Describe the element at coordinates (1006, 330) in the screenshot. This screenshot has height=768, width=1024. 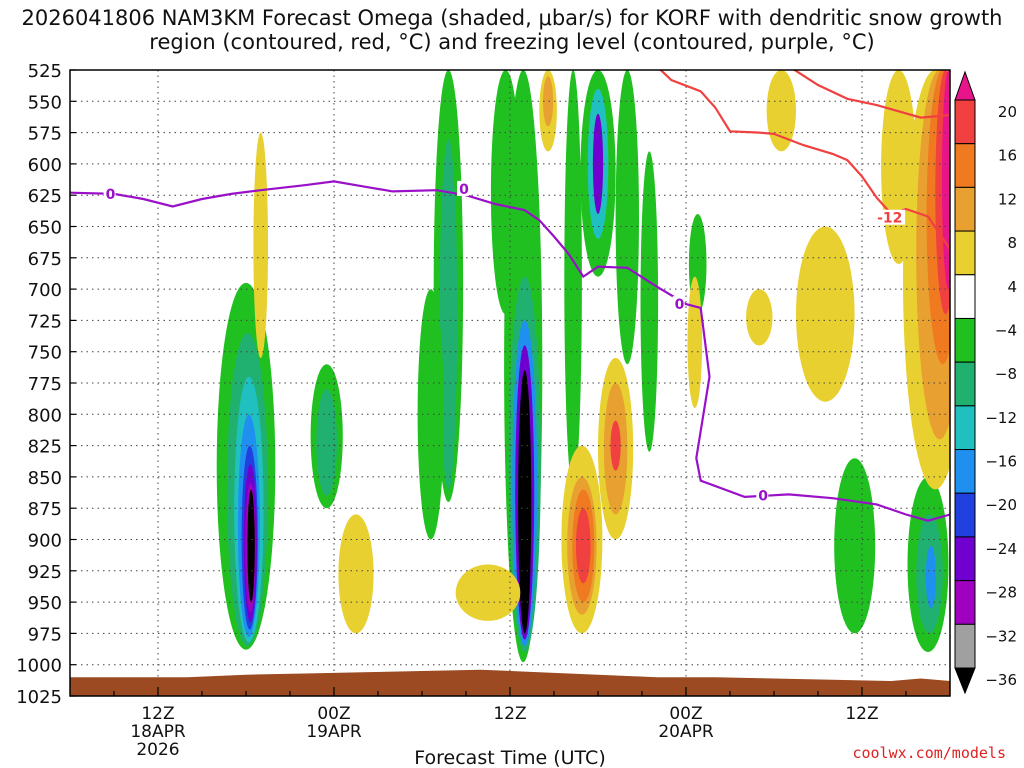
I see `colorbar-tick-label: −4` at that location.